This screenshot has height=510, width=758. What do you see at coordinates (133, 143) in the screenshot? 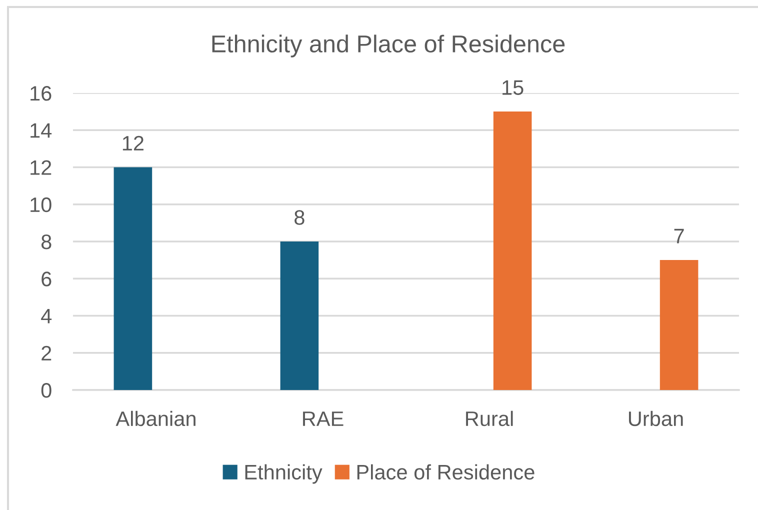
I see `data-label: 12` at bounding box center [133, 143].